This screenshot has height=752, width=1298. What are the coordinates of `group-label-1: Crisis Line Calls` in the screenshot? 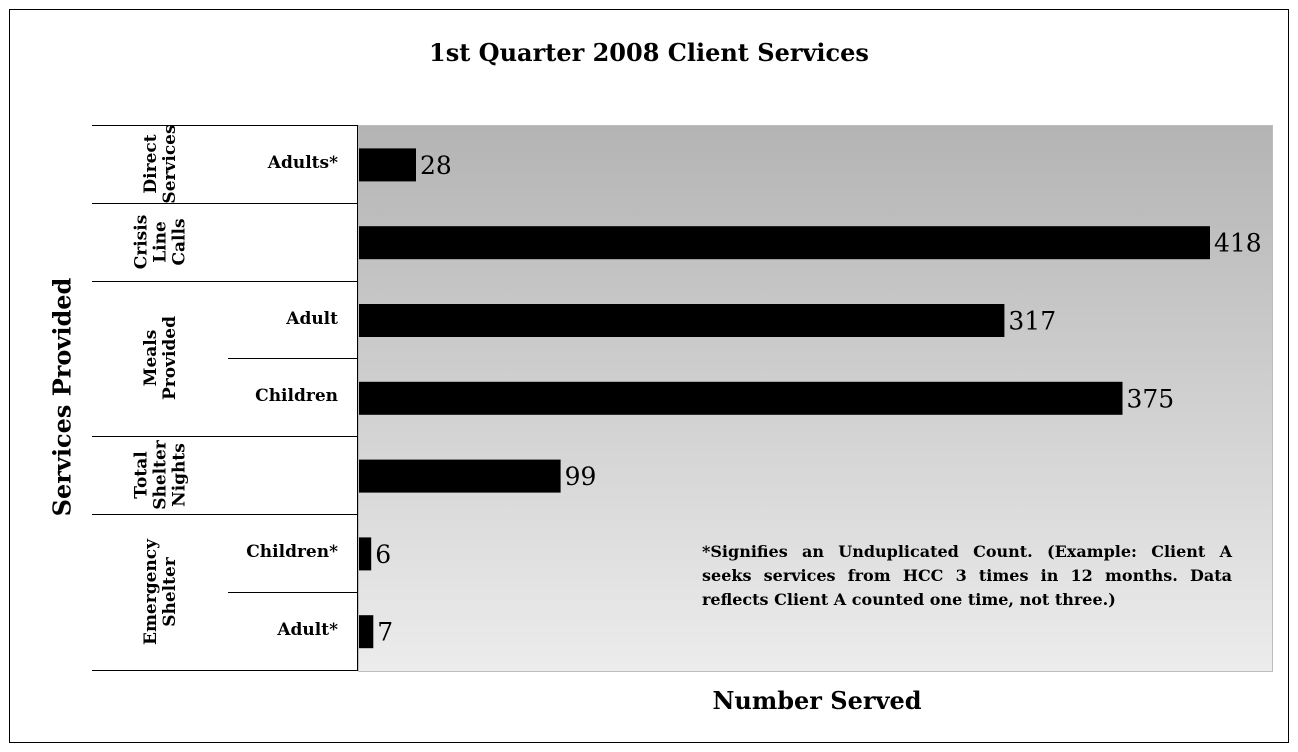 It's located at (161, 241).